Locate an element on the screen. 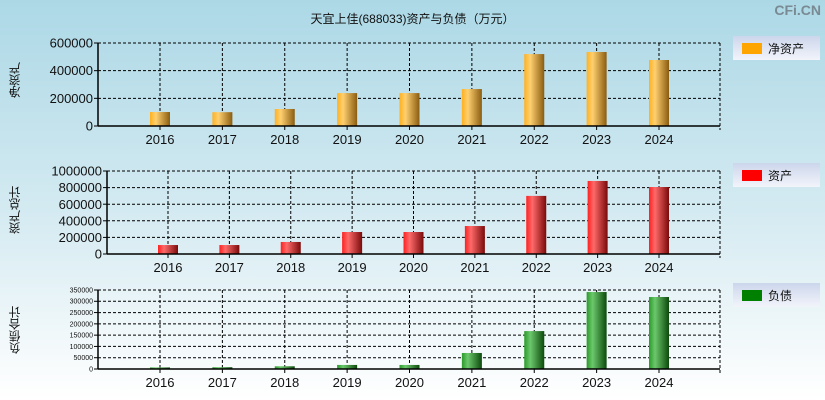  legend-assets: 资产 is located at coordinates (776, 175).